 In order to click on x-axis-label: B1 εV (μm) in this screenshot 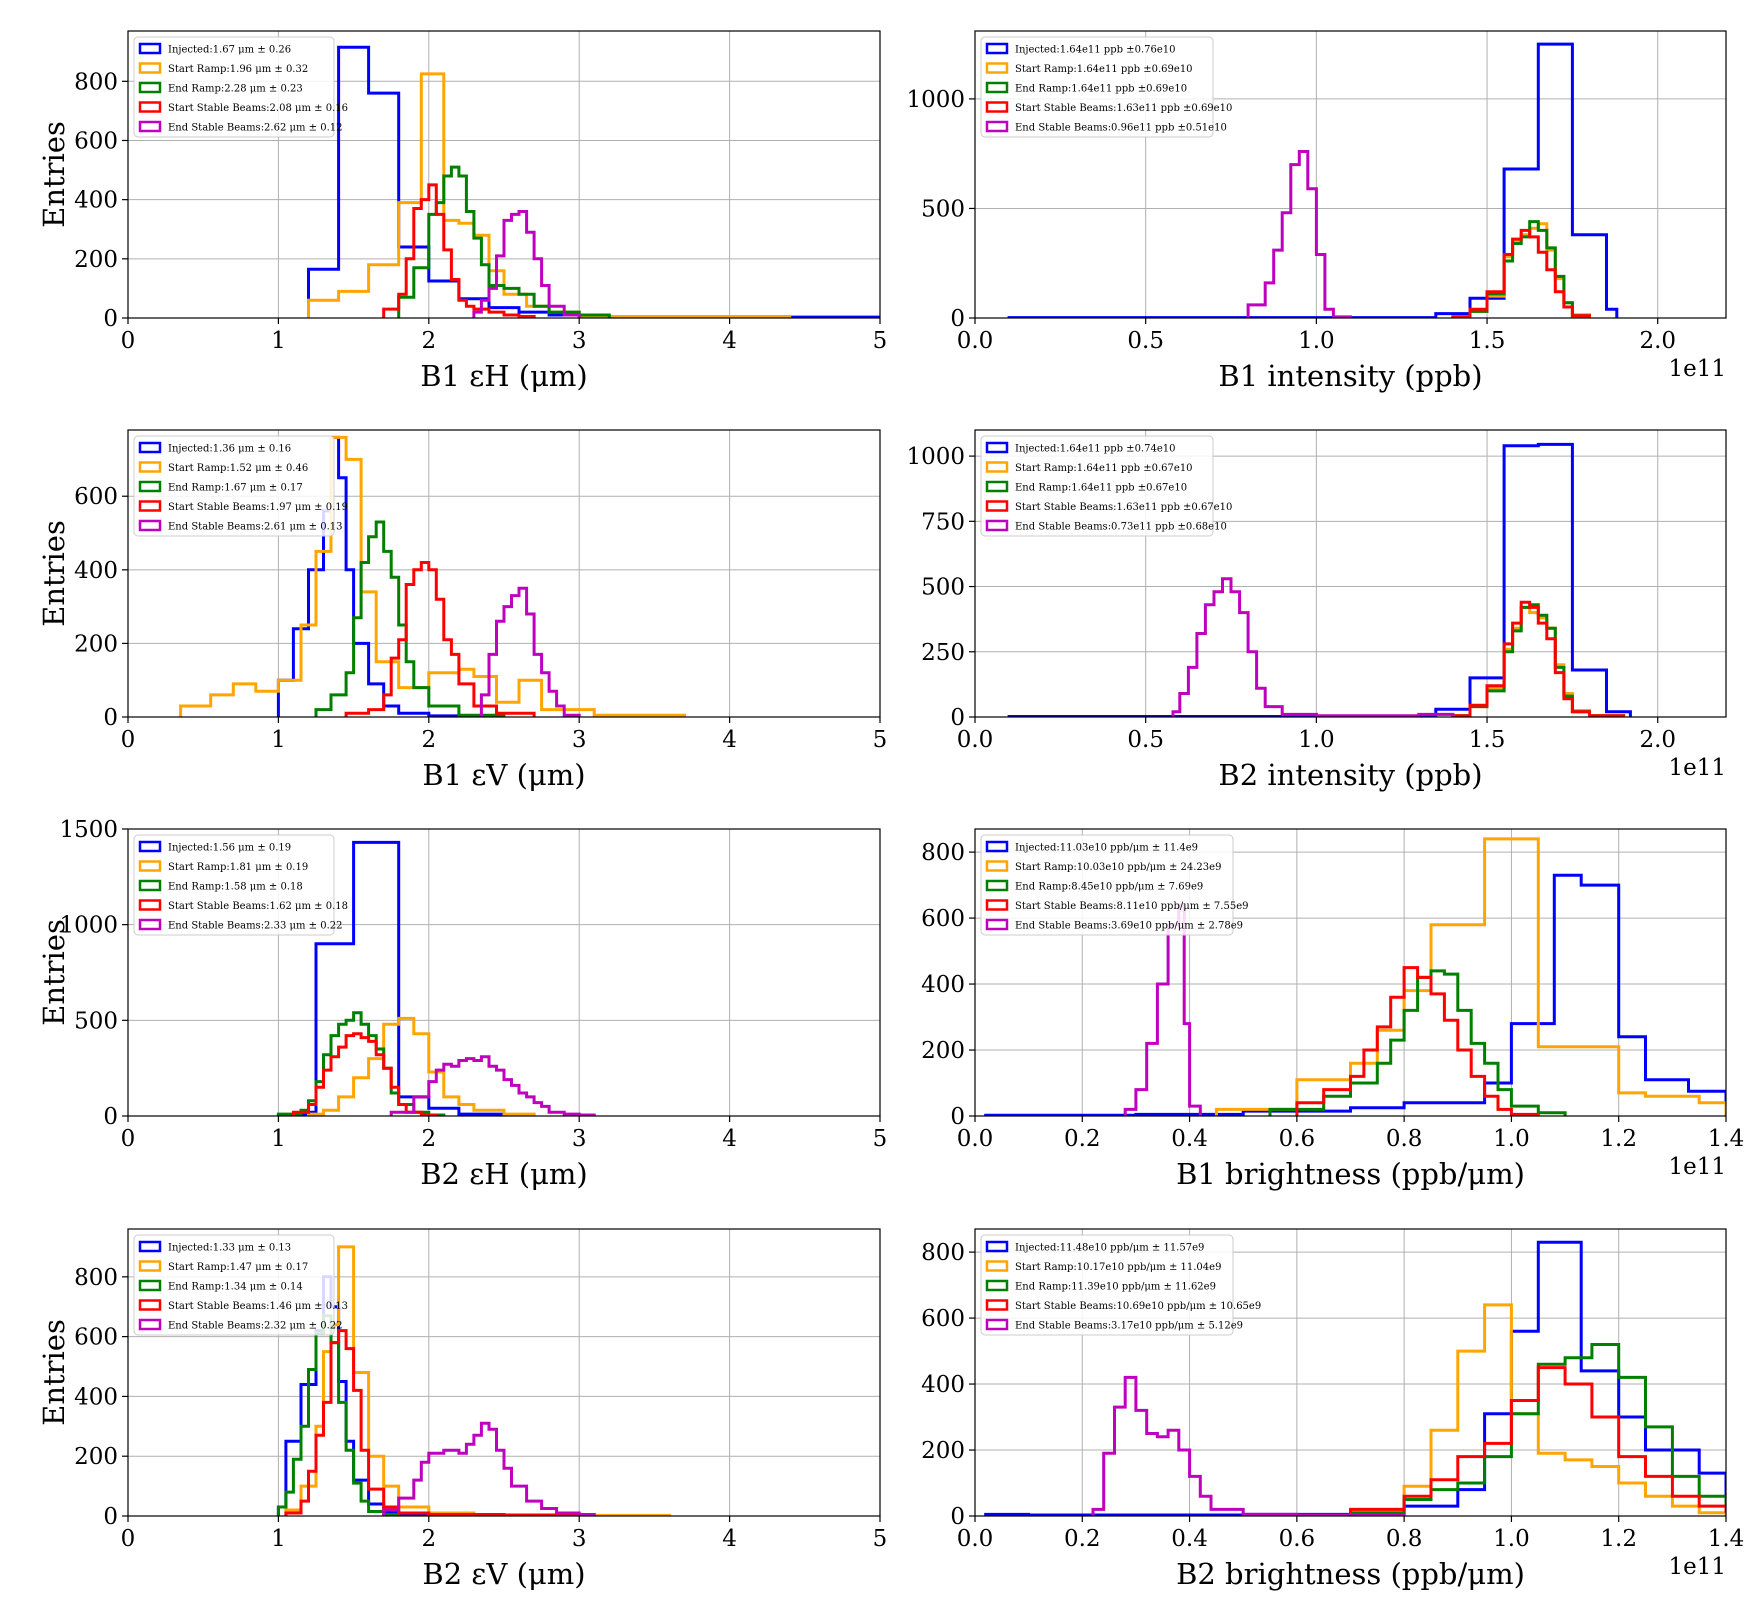, I will do `click(503, 775)`.